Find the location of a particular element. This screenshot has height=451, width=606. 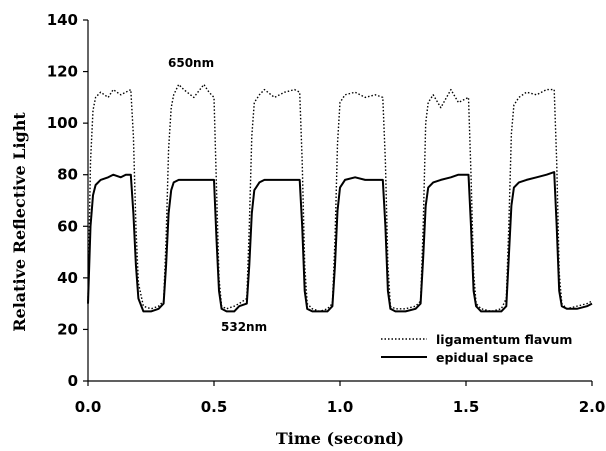

y-tick-label: 140 is located at coordinates (62, 20).